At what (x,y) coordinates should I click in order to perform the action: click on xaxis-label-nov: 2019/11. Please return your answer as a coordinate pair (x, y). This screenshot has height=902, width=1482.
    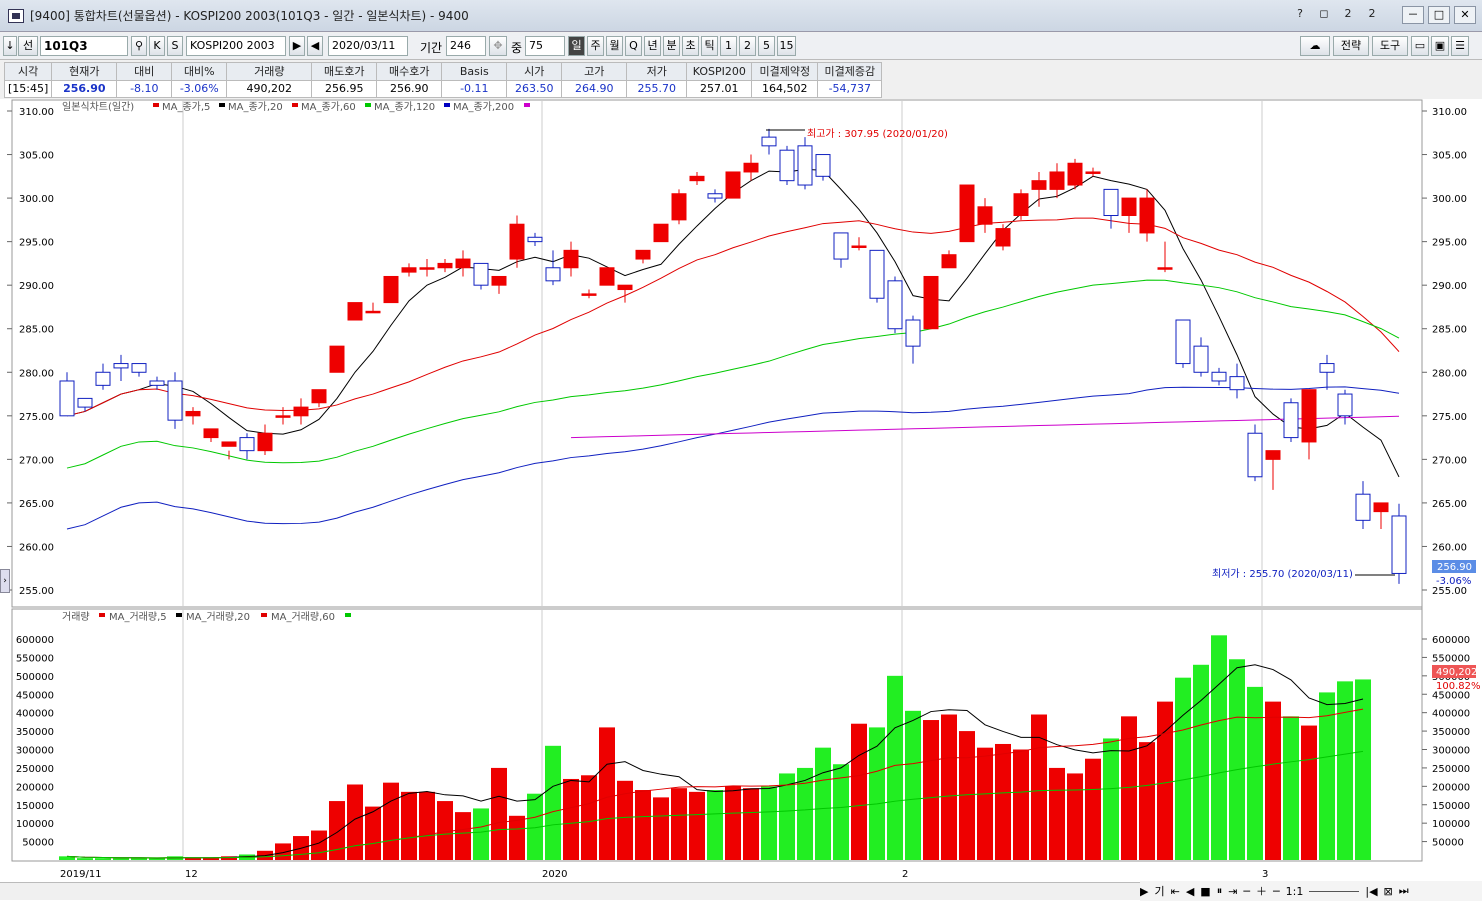
    Looking at the image, I should click on (81, 874).